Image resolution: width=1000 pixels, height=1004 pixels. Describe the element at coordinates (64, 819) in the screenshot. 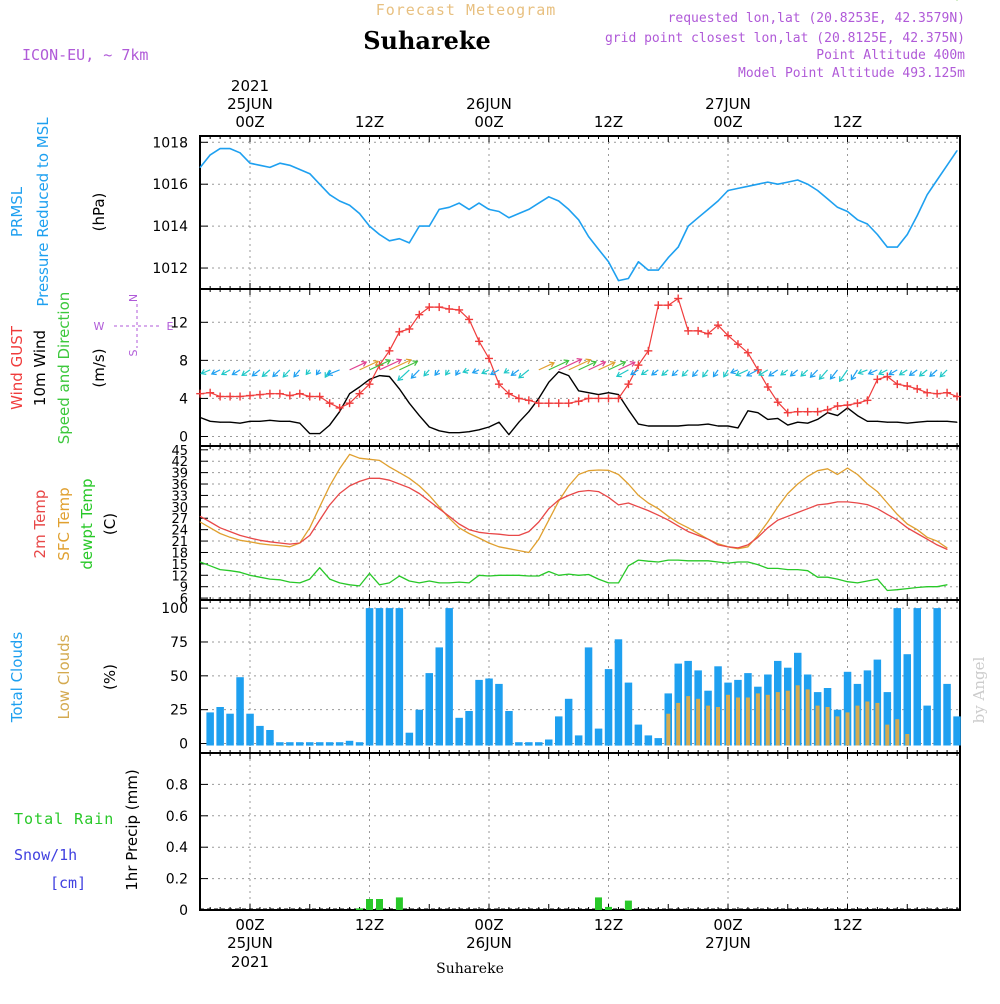

I see `rain-legend-label: Total Rain` at that location.